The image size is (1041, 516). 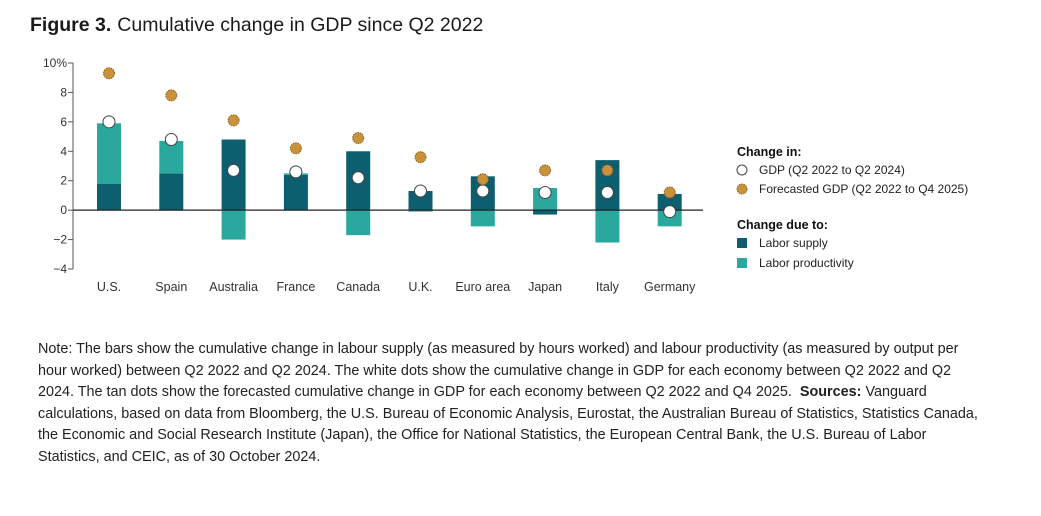 I want to click on y-tick-label: 2, so click(x=63, y=181).